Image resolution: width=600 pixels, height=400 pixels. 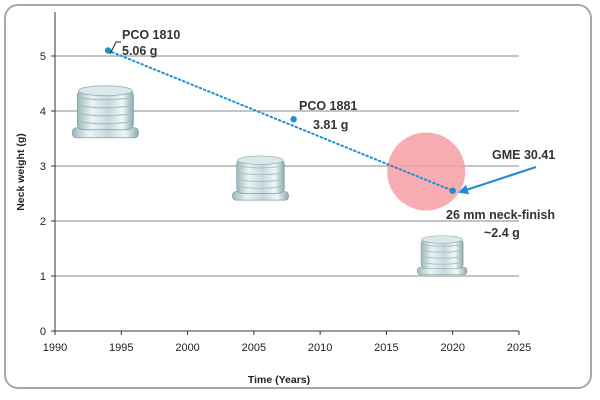 I want to click on annotation-pco-1881-value: 3.81 g, so click(x=330, y=125).